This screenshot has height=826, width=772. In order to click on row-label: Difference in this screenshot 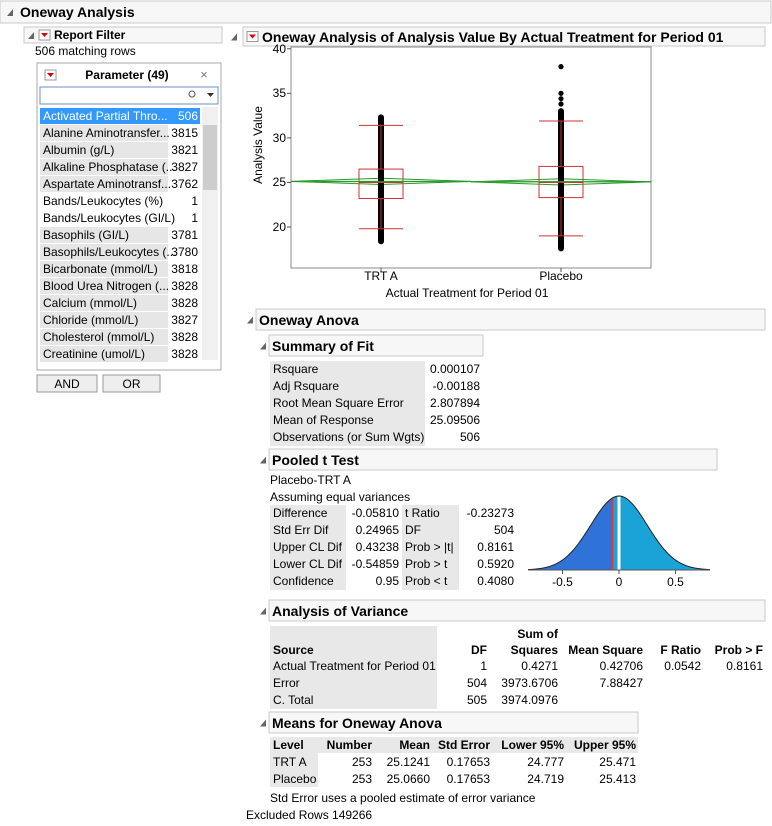, I will do `click(300, 513)`.